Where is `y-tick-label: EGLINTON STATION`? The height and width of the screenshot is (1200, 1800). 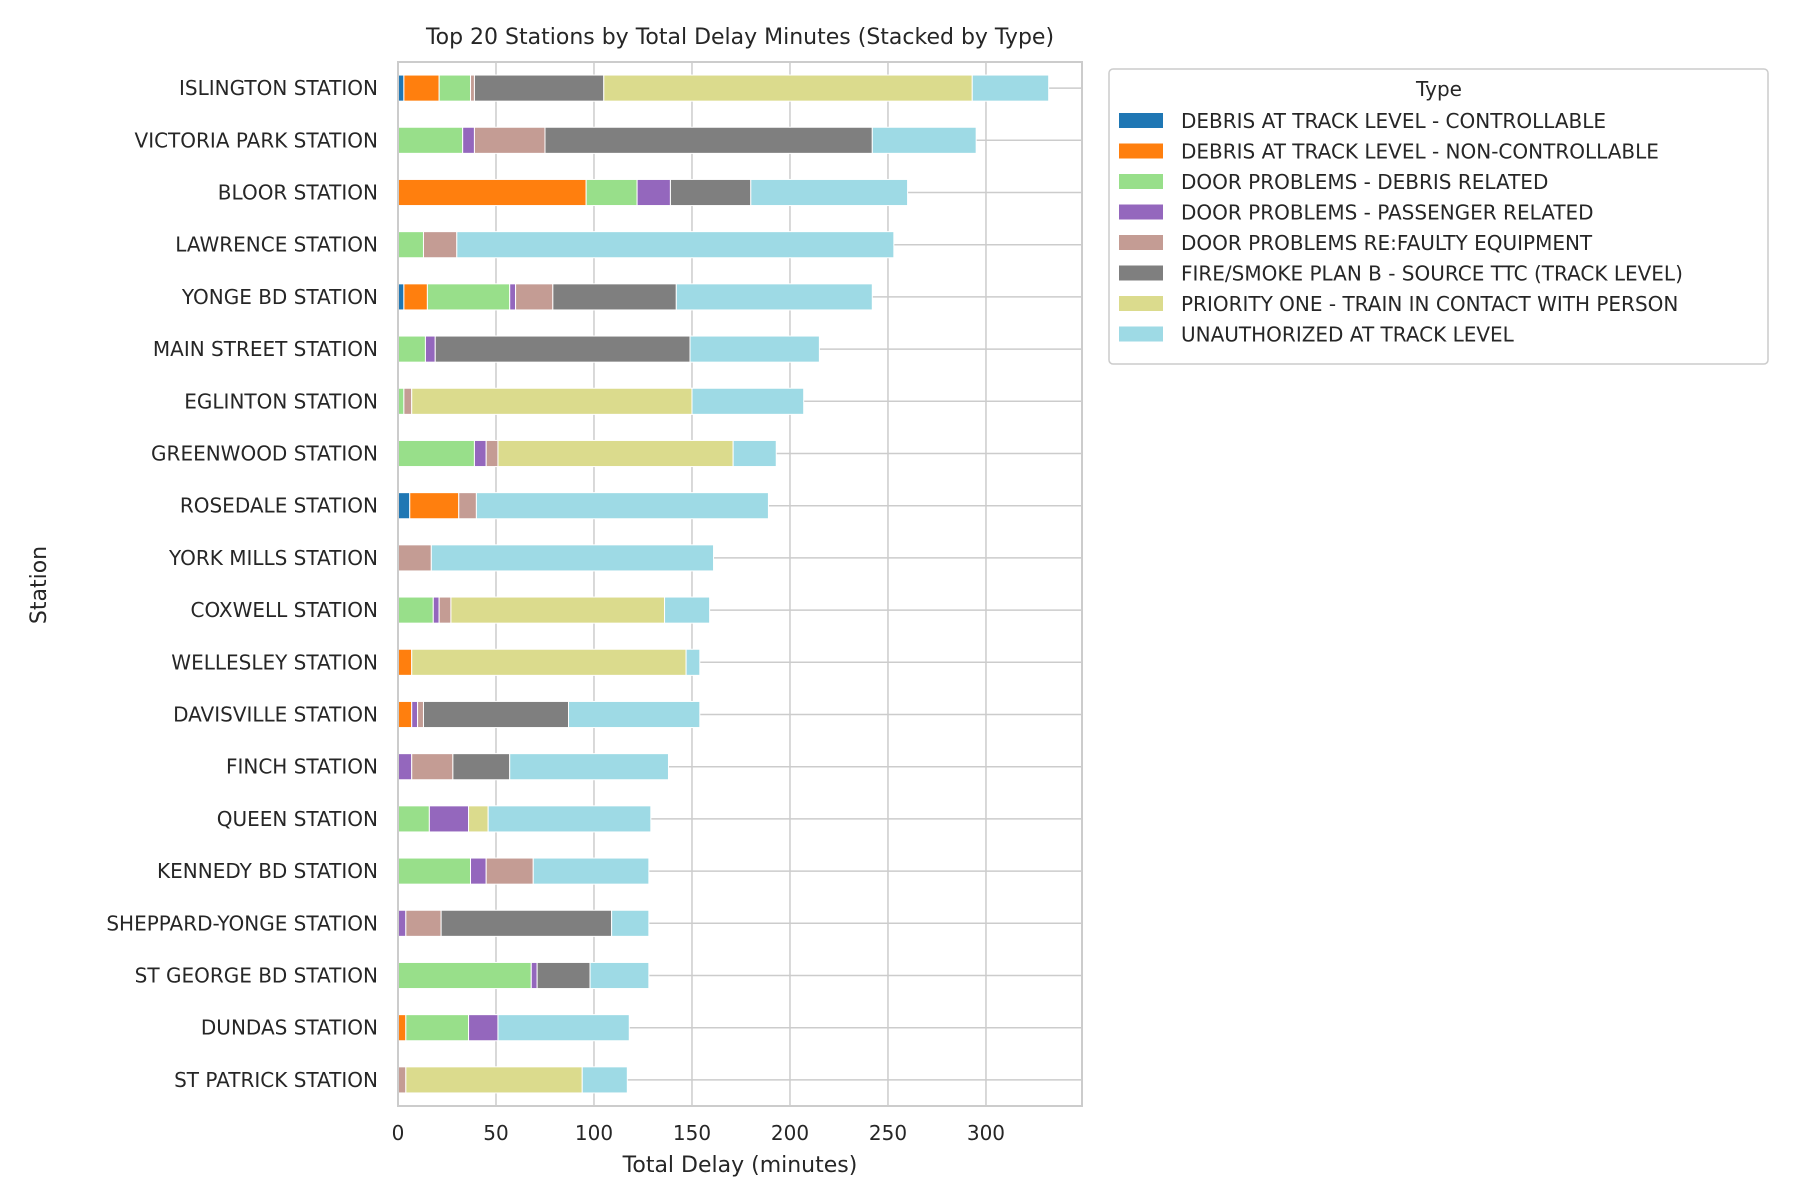
y-tick-label: EGLINTON STATION is located at coordinates (281, 401).